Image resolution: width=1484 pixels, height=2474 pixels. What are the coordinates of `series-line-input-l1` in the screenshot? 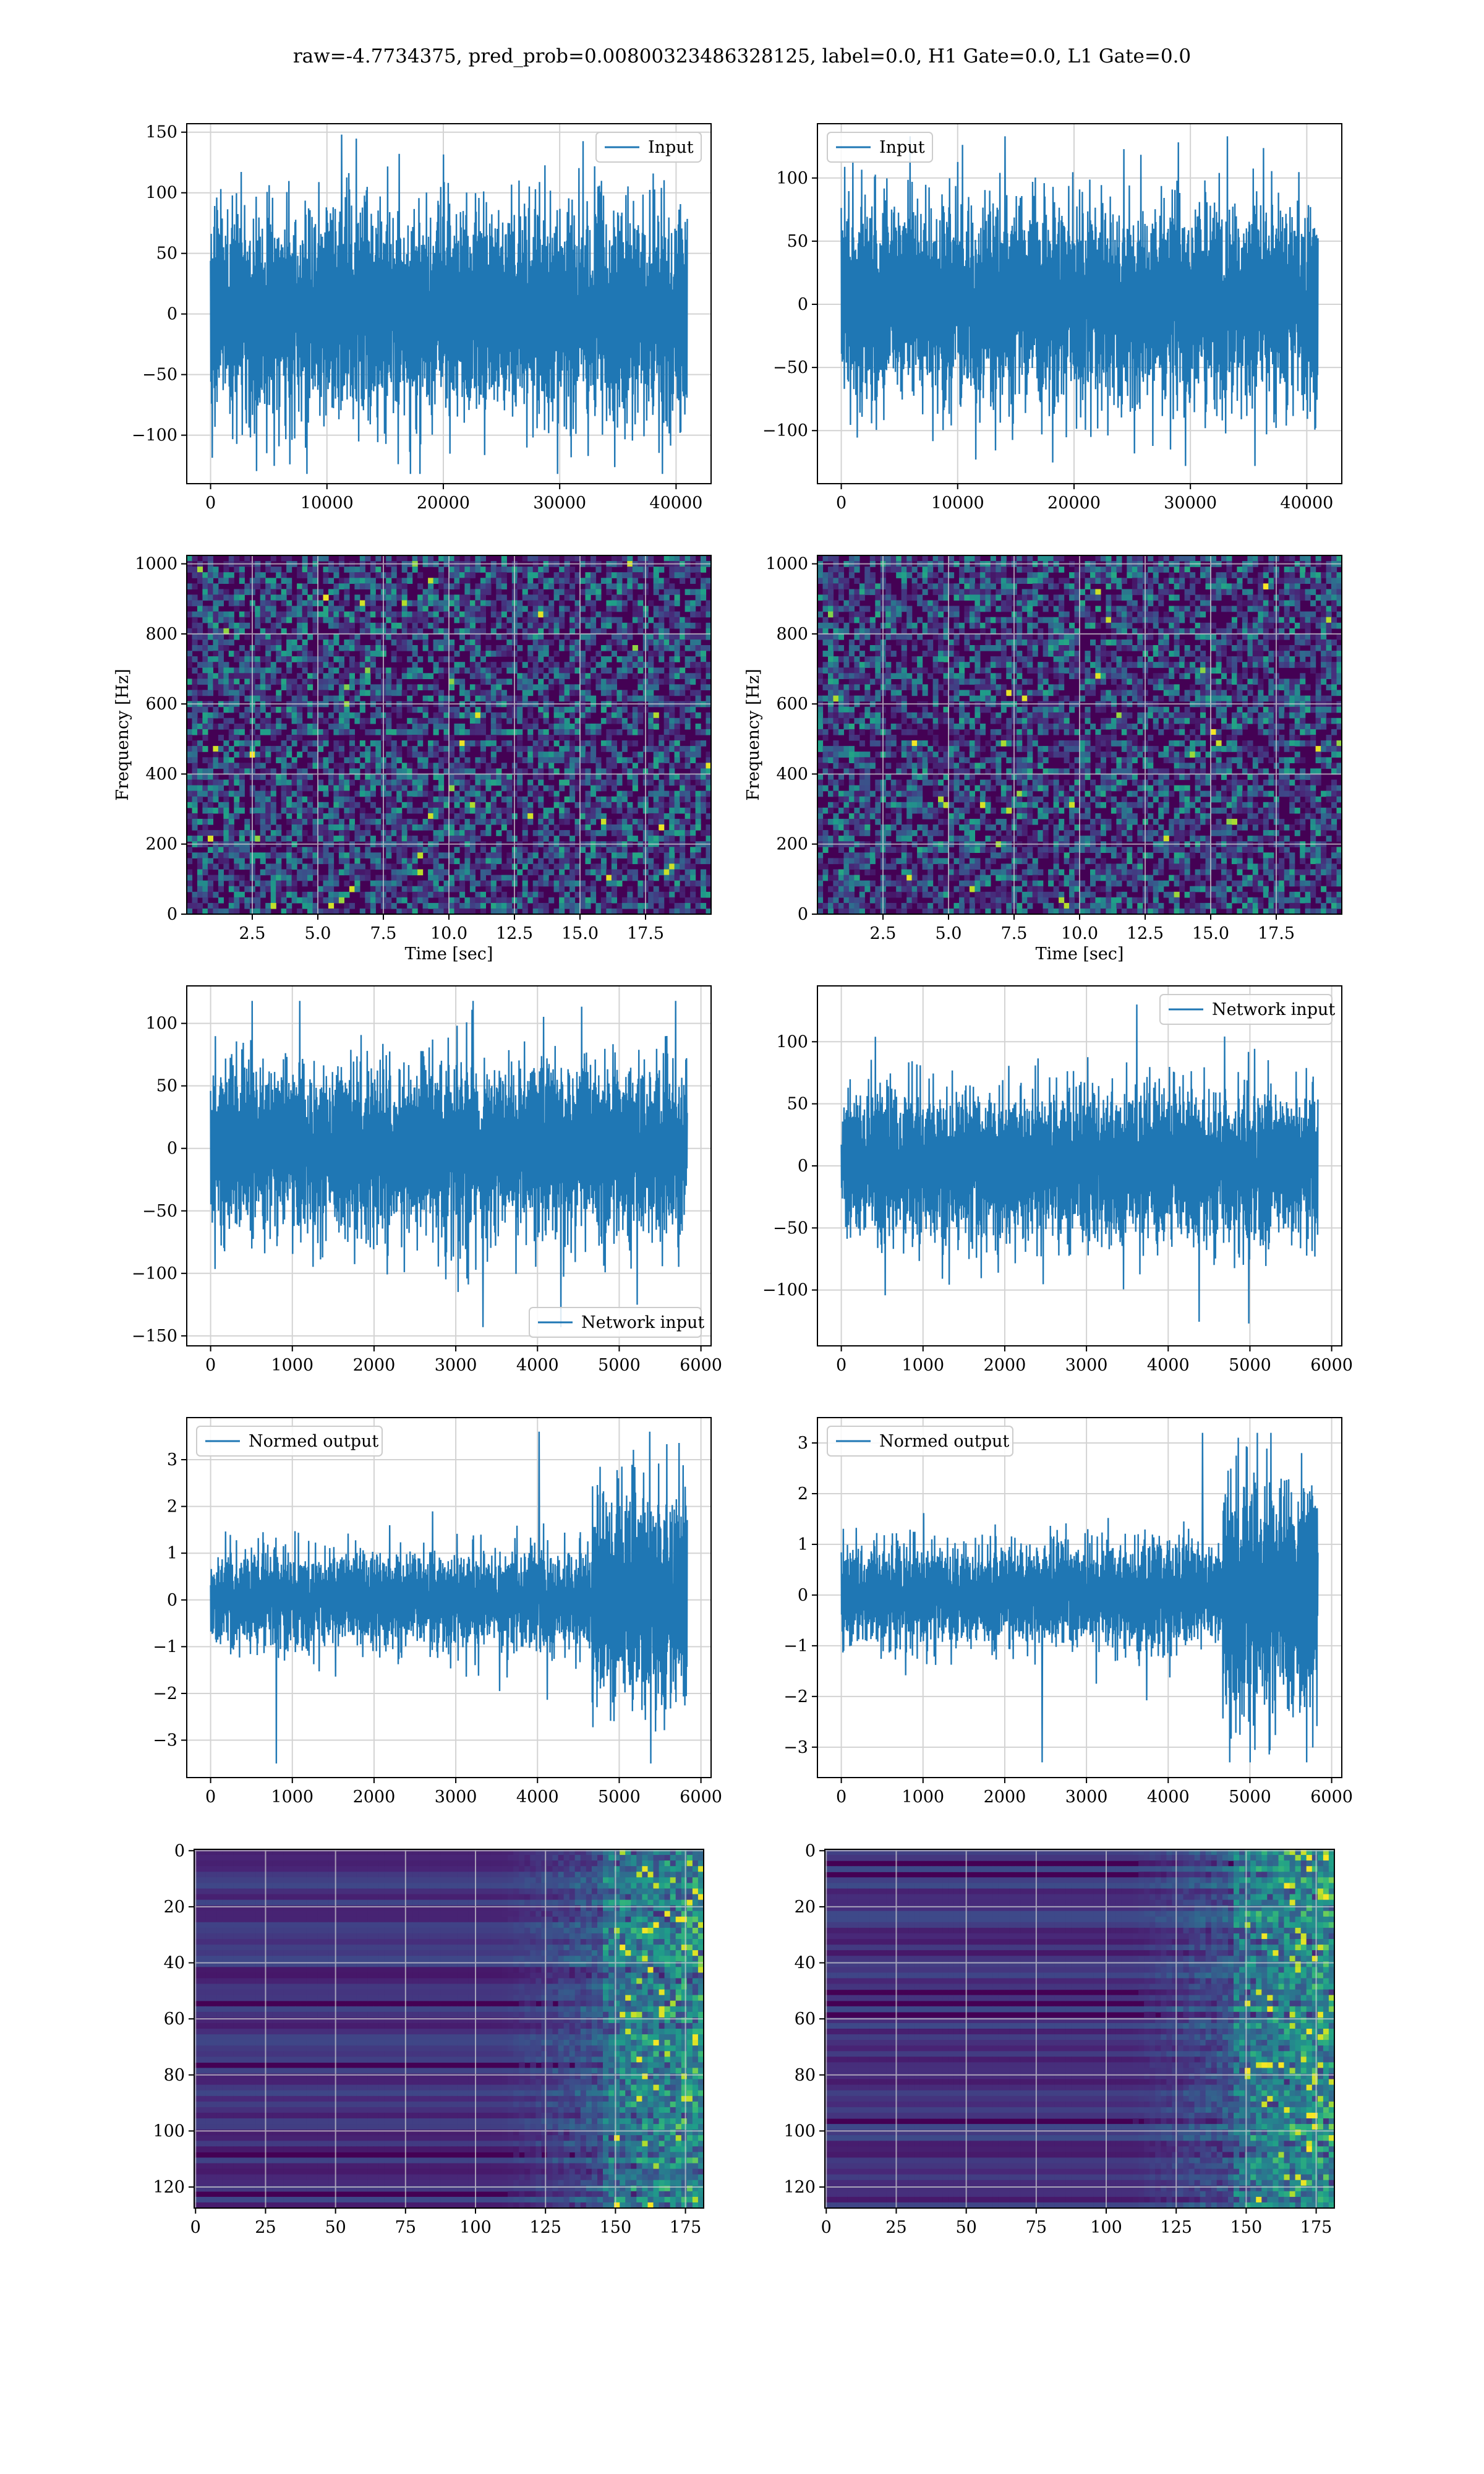 It's located at (1079, 301).